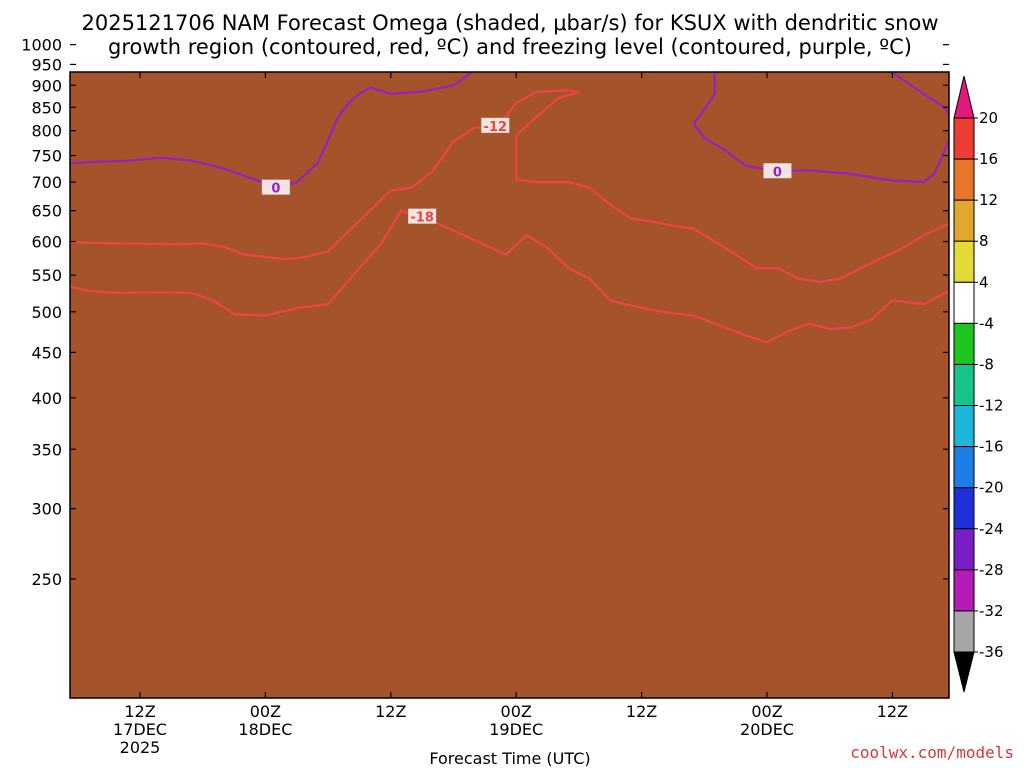 This screenshot has height=768, width=1024. I want to click on x-axis-label: Forecast Time (UTC), so click(509, 758).